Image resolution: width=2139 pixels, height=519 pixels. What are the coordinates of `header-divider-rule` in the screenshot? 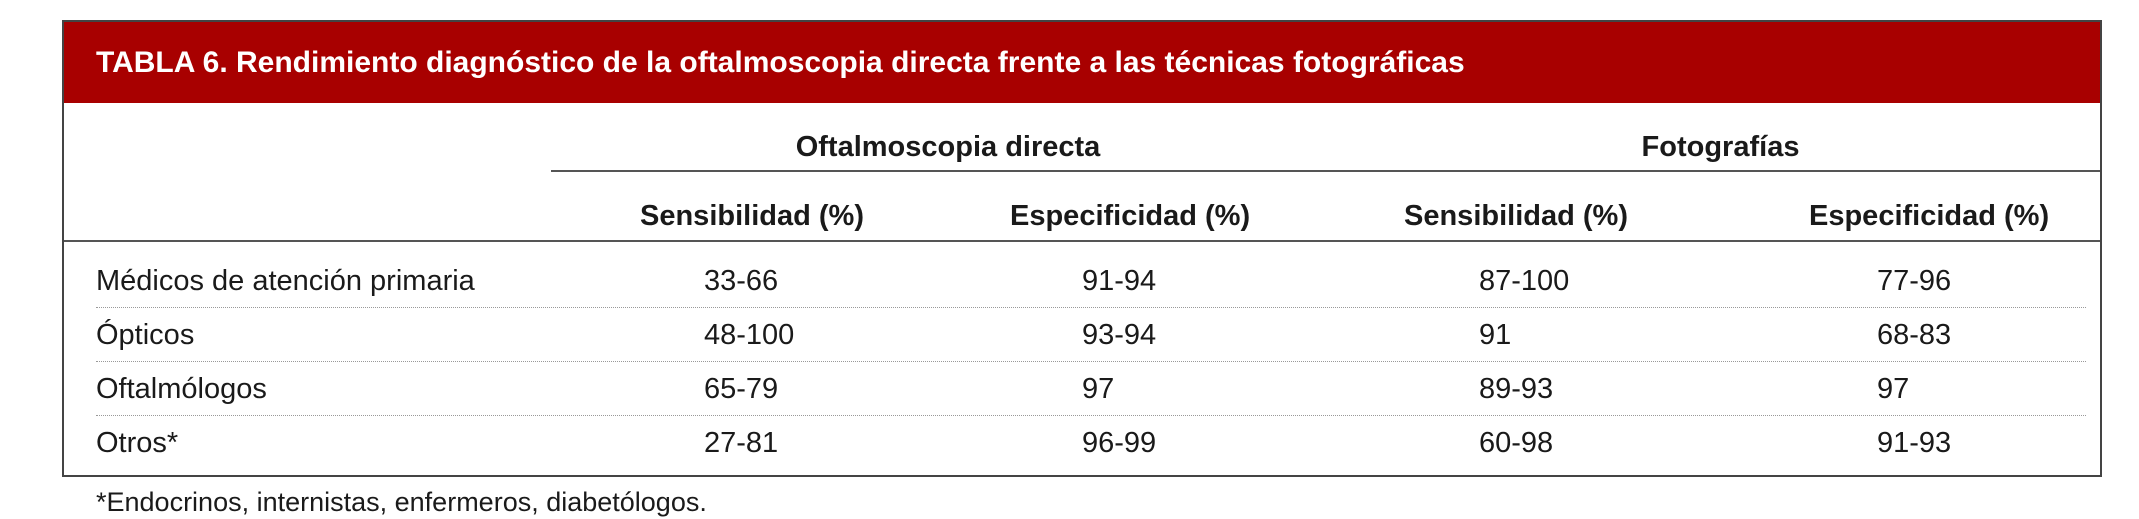 It's located at (1082, 241).